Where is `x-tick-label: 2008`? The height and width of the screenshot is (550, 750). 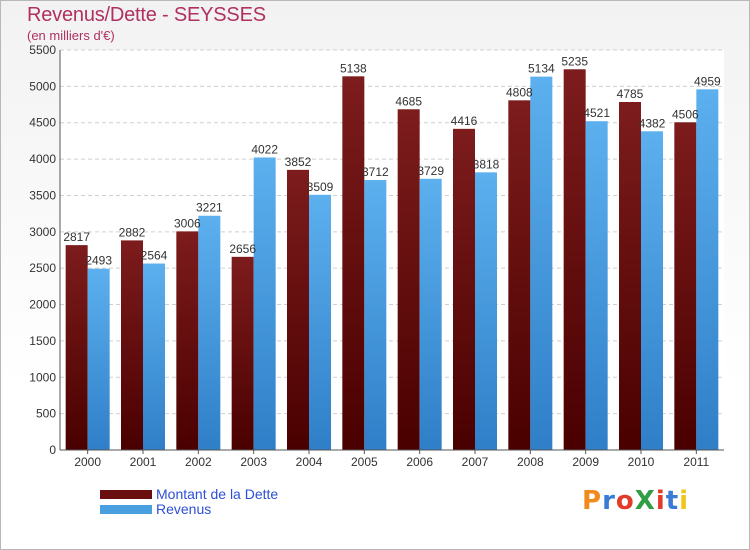
x-tick-label: 2008 is located at coordinates (530, 462).